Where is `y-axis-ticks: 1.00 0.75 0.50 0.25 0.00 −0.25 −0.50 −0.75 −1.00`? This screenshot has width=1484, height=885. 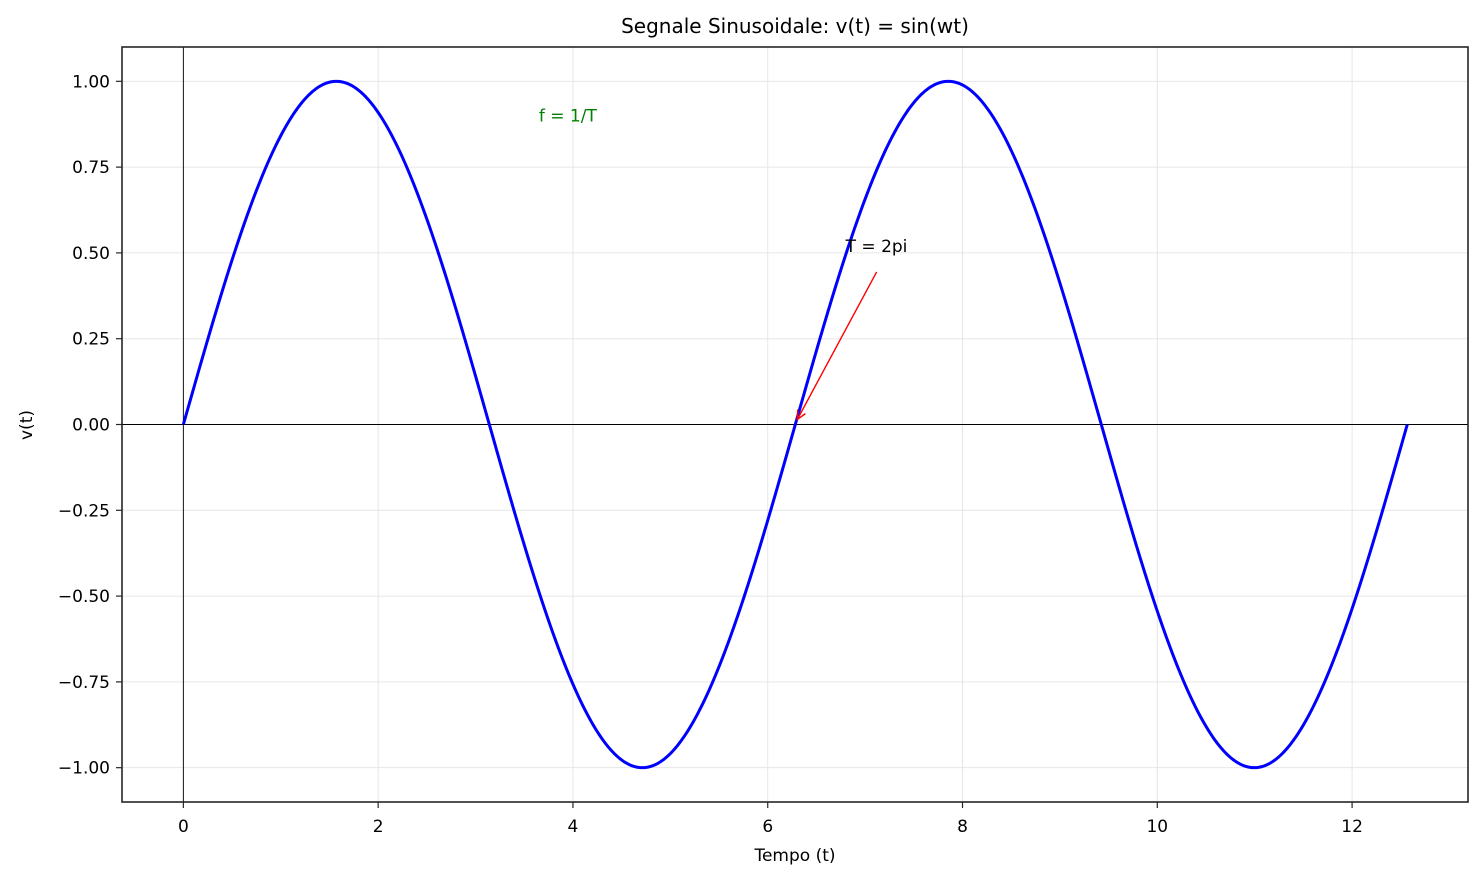
y-axis-ticks: 1.00 0.75 0.50 0.25 0.00 −0.25 −0.50 −0.75 −1.00 is located at coordinates (90, 425).